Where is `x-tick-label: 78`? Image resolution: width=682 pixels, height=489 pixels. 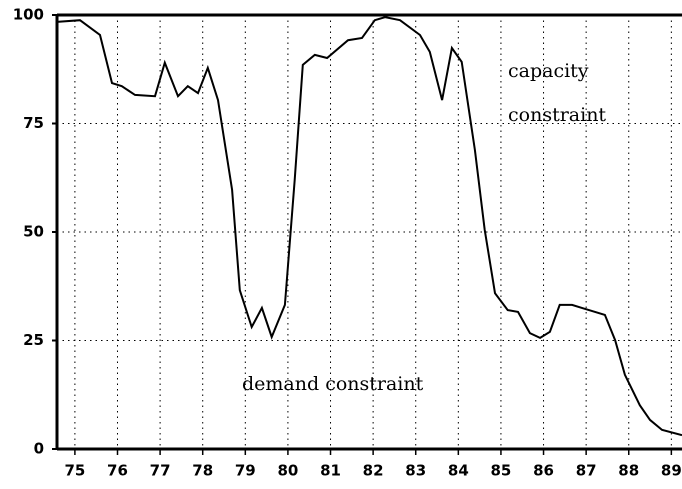
x-tick-label: 78 is located at coordinates (202, 471).